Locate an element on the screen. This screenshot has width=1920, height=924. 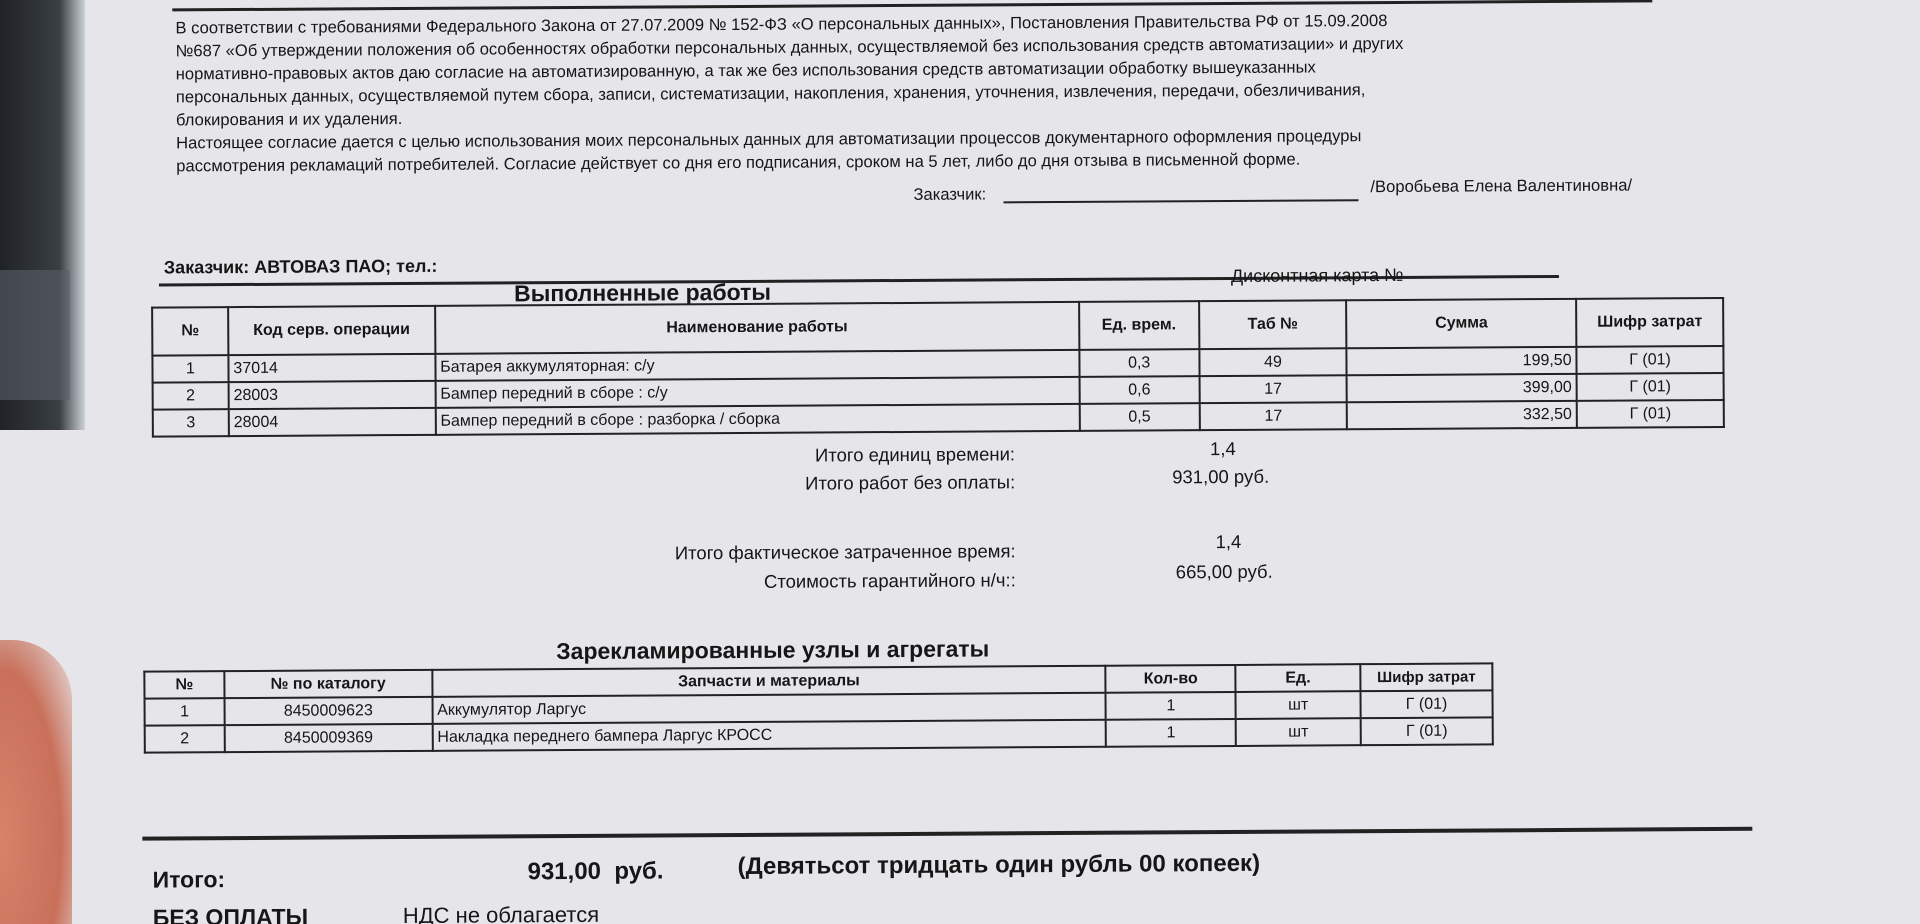
total-value: 665,00 руб. is located at coordinates (1224, 571).